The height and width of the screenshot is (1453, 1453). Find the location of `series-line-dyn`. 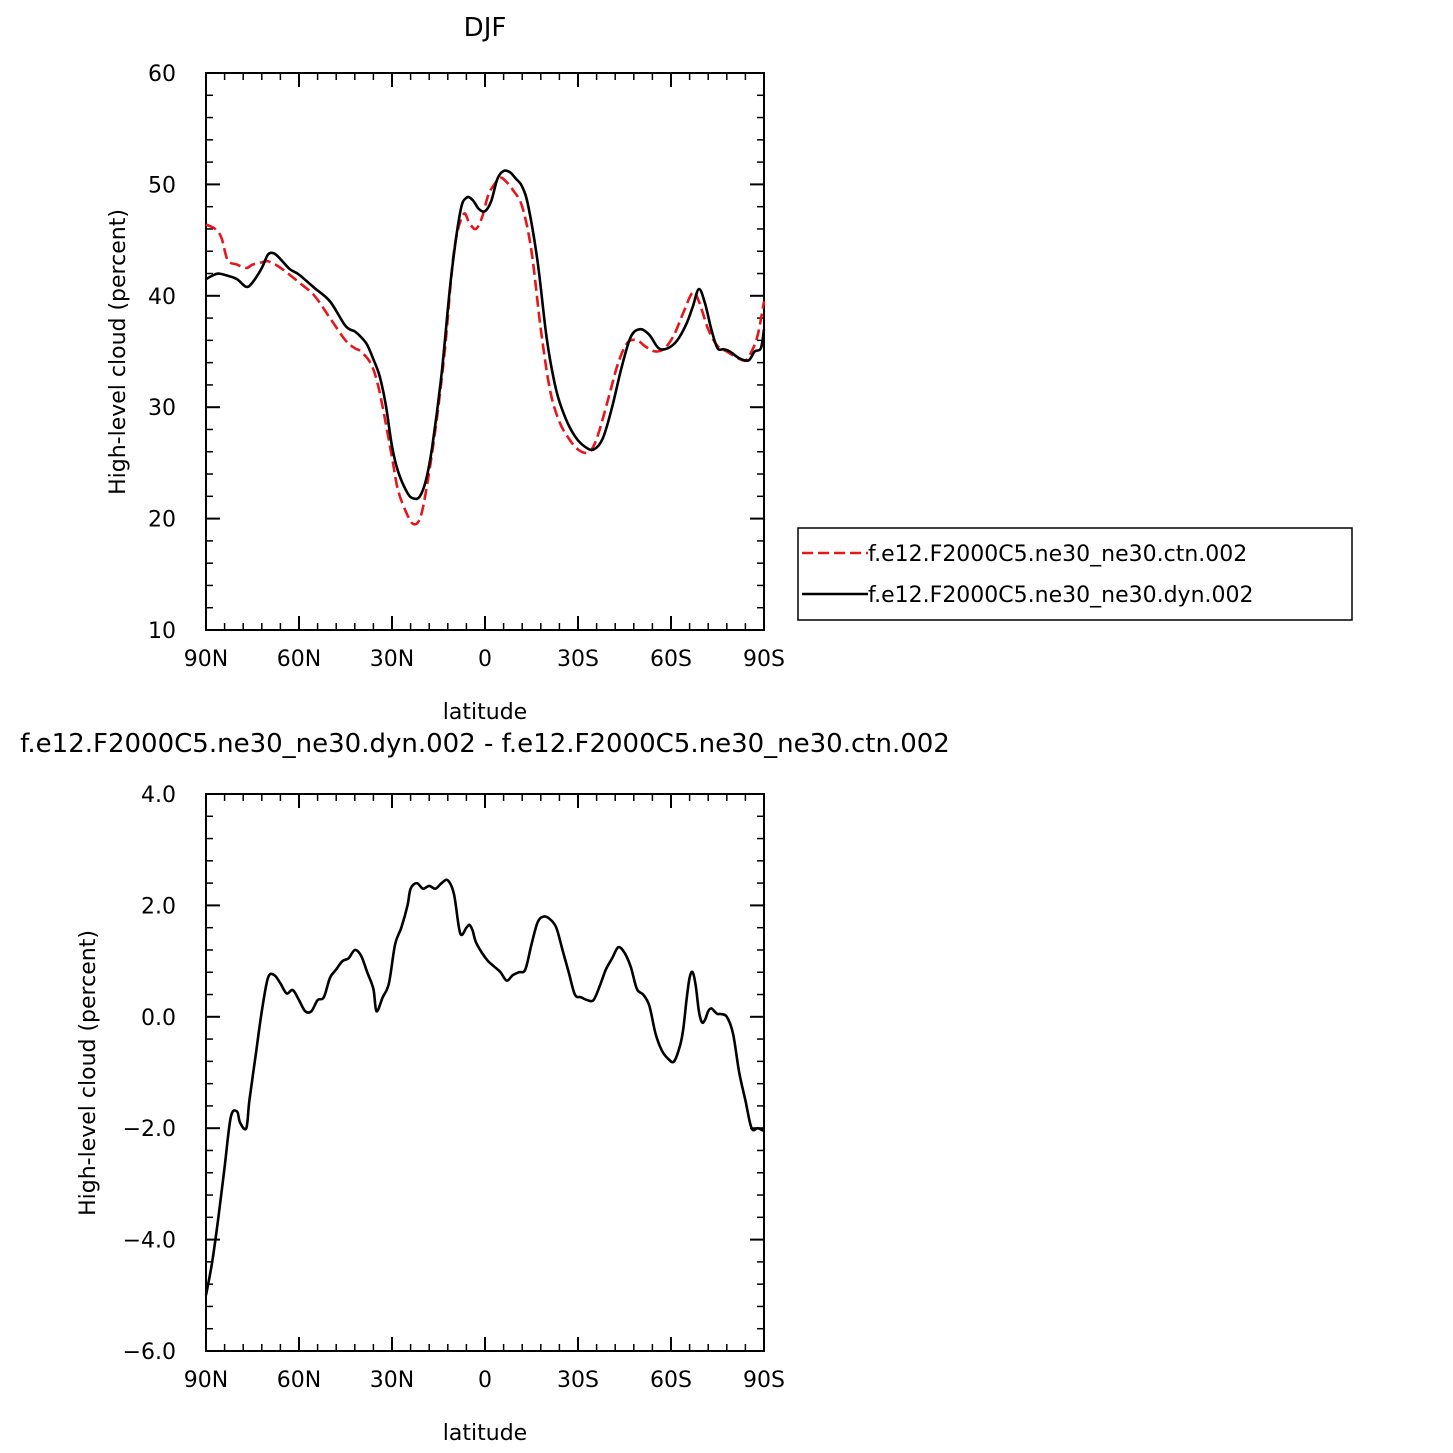

series-line-dyn is located at coordinates (485, 335).